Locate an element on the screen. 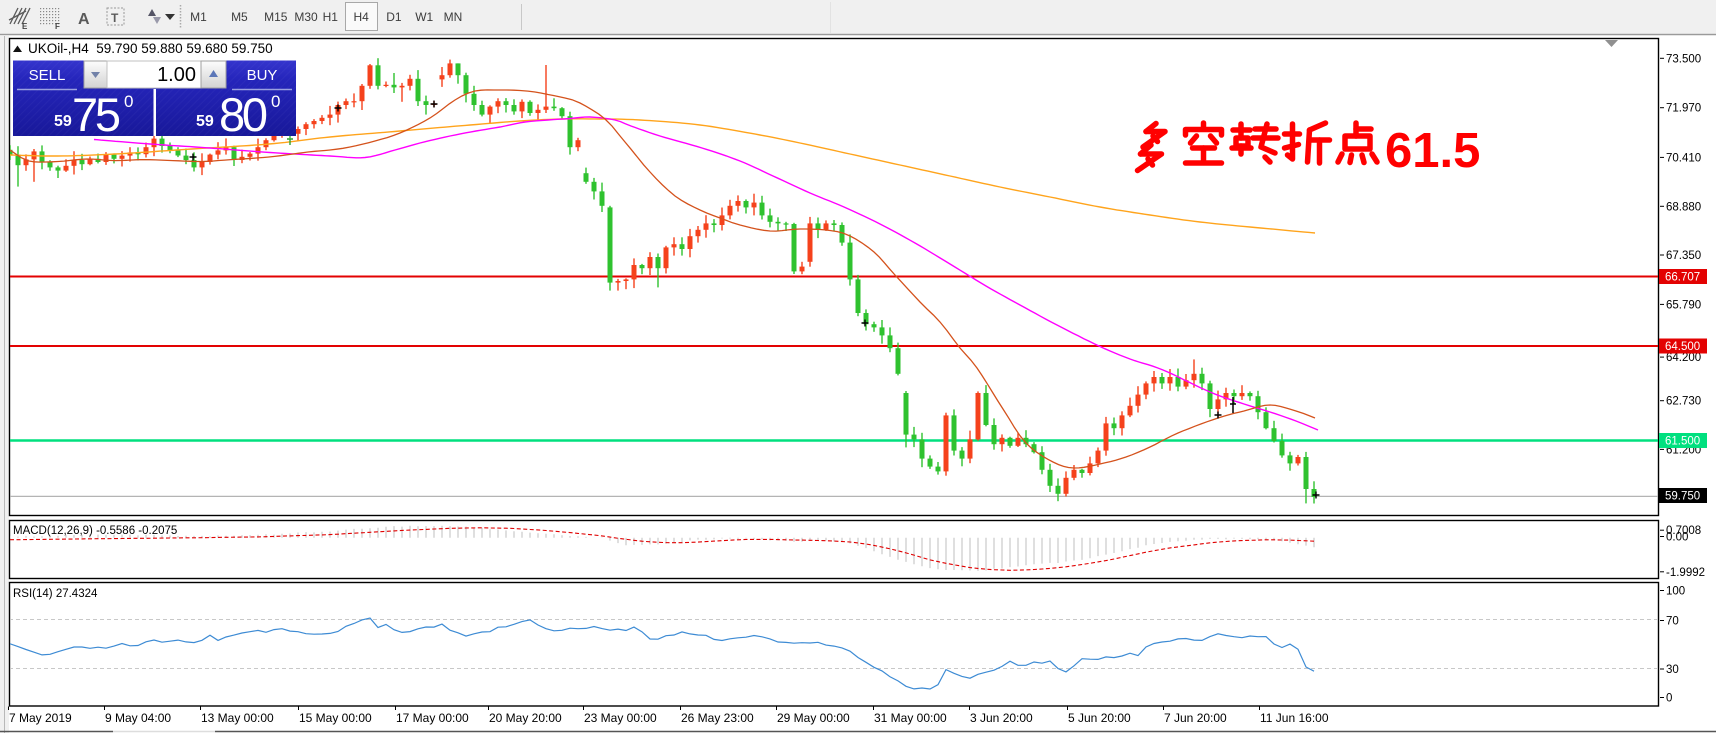  svg-text: RSI(14) 27.4324 is located at coordinates (55, 594).